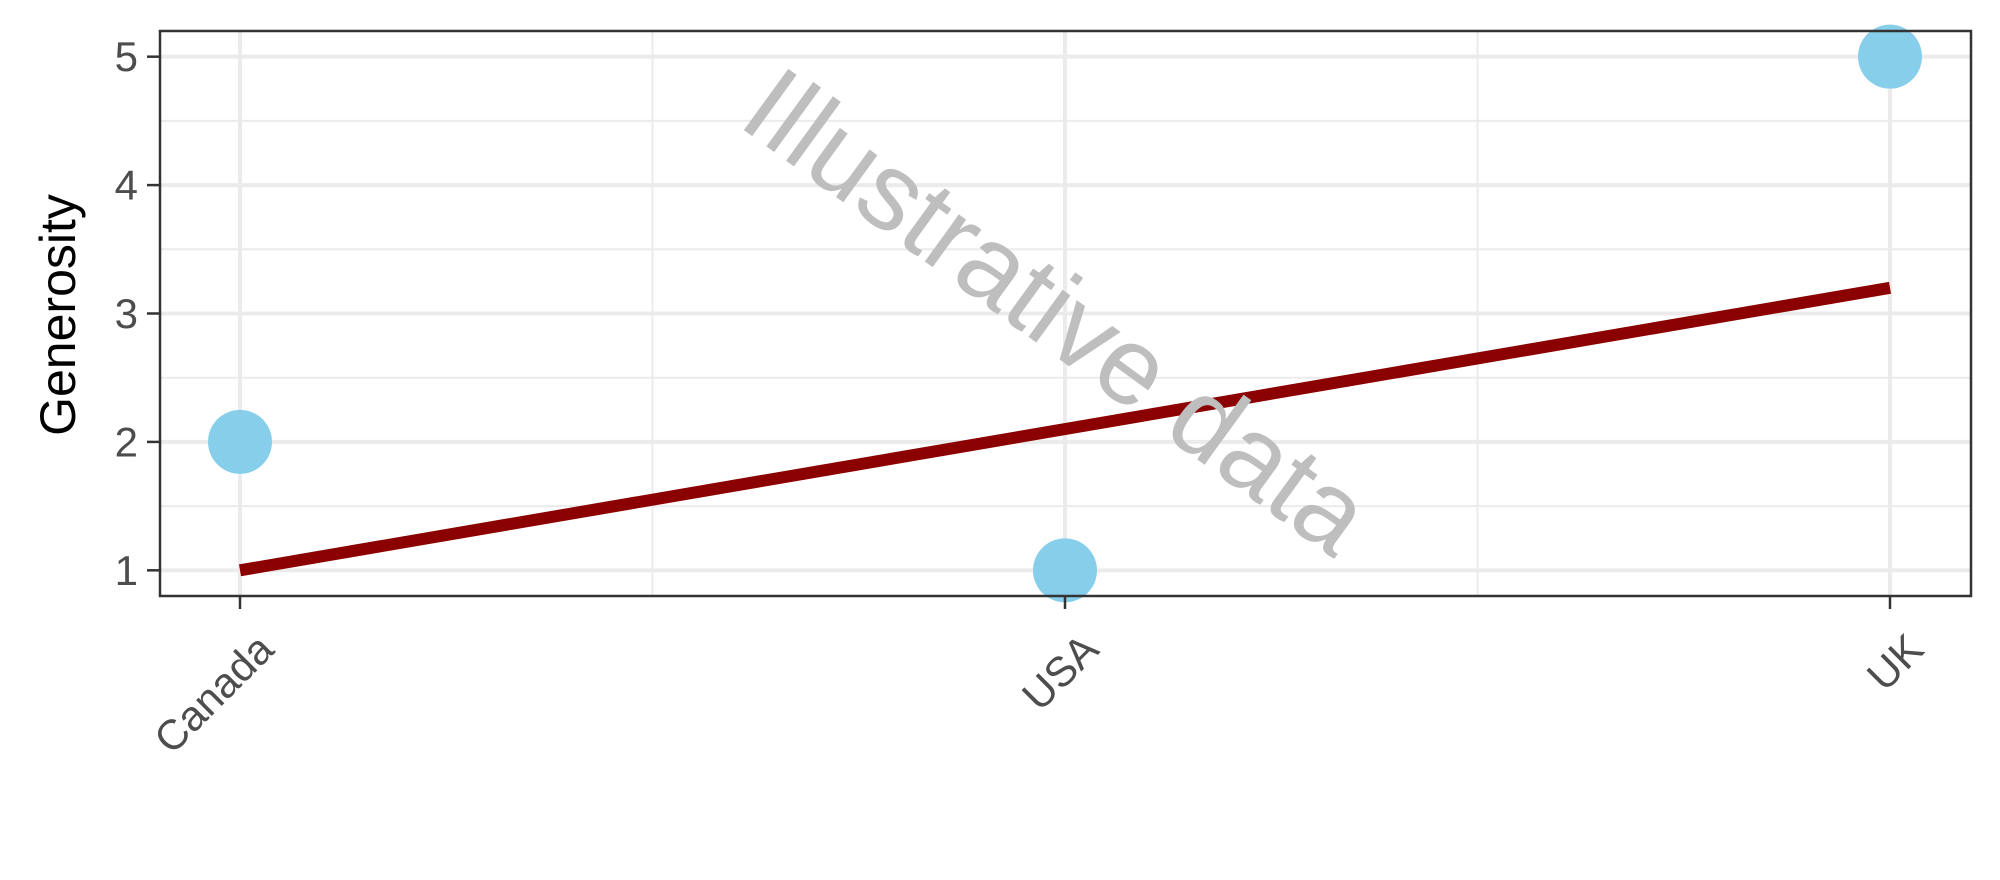 This screenshot has height=880, width=2000. What do you see at coordinates (126, 56) in the screenshot?
I see `y-tick-label: 5` at bounding box center [126, 56].